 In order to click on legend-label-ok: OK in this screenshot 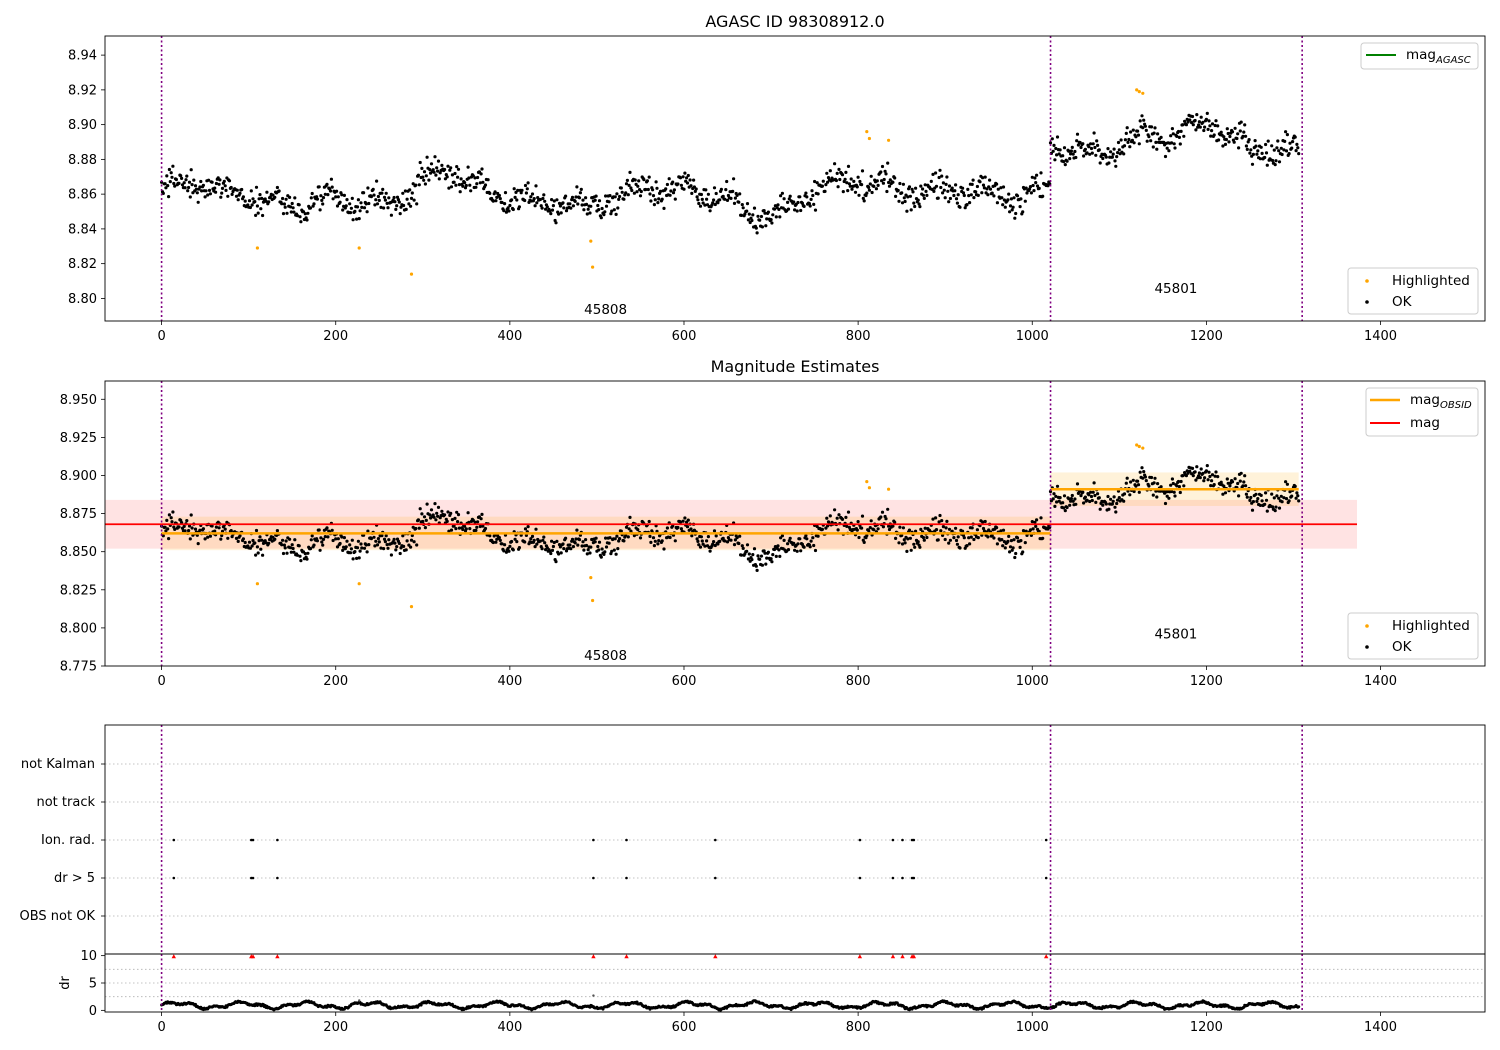, I will do `click(1402, 647)`.